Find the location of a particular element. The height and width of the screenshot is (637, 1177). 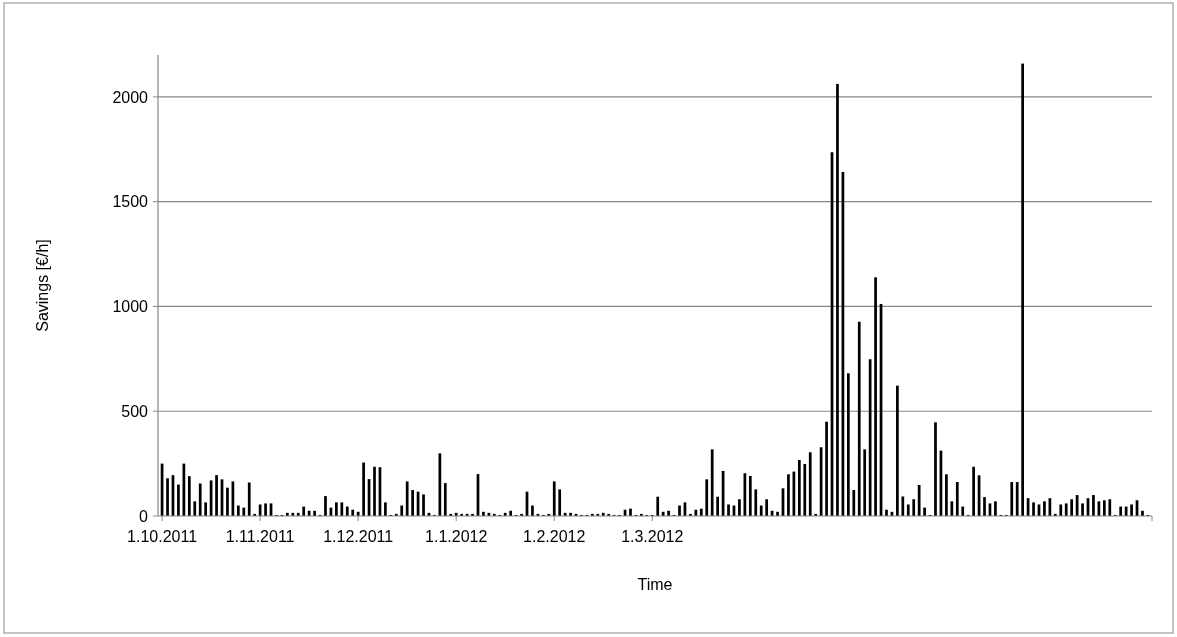

x-tick-label: 1.11.2011 is located at coordinates (260, 536).